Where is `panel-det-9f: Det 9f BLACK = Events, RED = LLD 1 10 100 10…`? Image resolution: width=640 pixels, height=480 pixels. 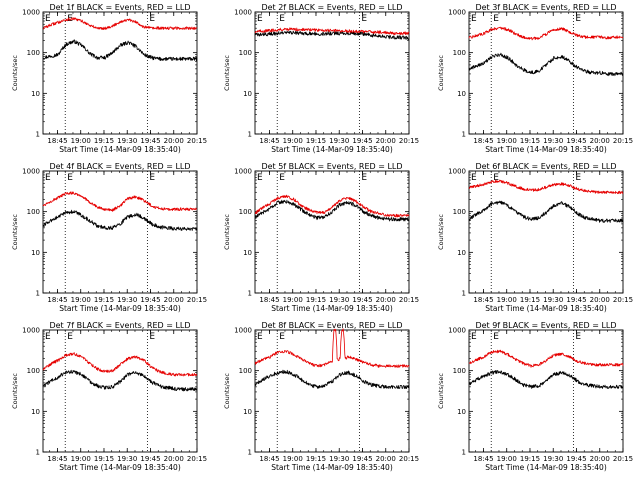 panel-det-9f: Det 9f BLACK = Events, RED = LLD 1 10 100 10… is located at coordinates (535, 396).